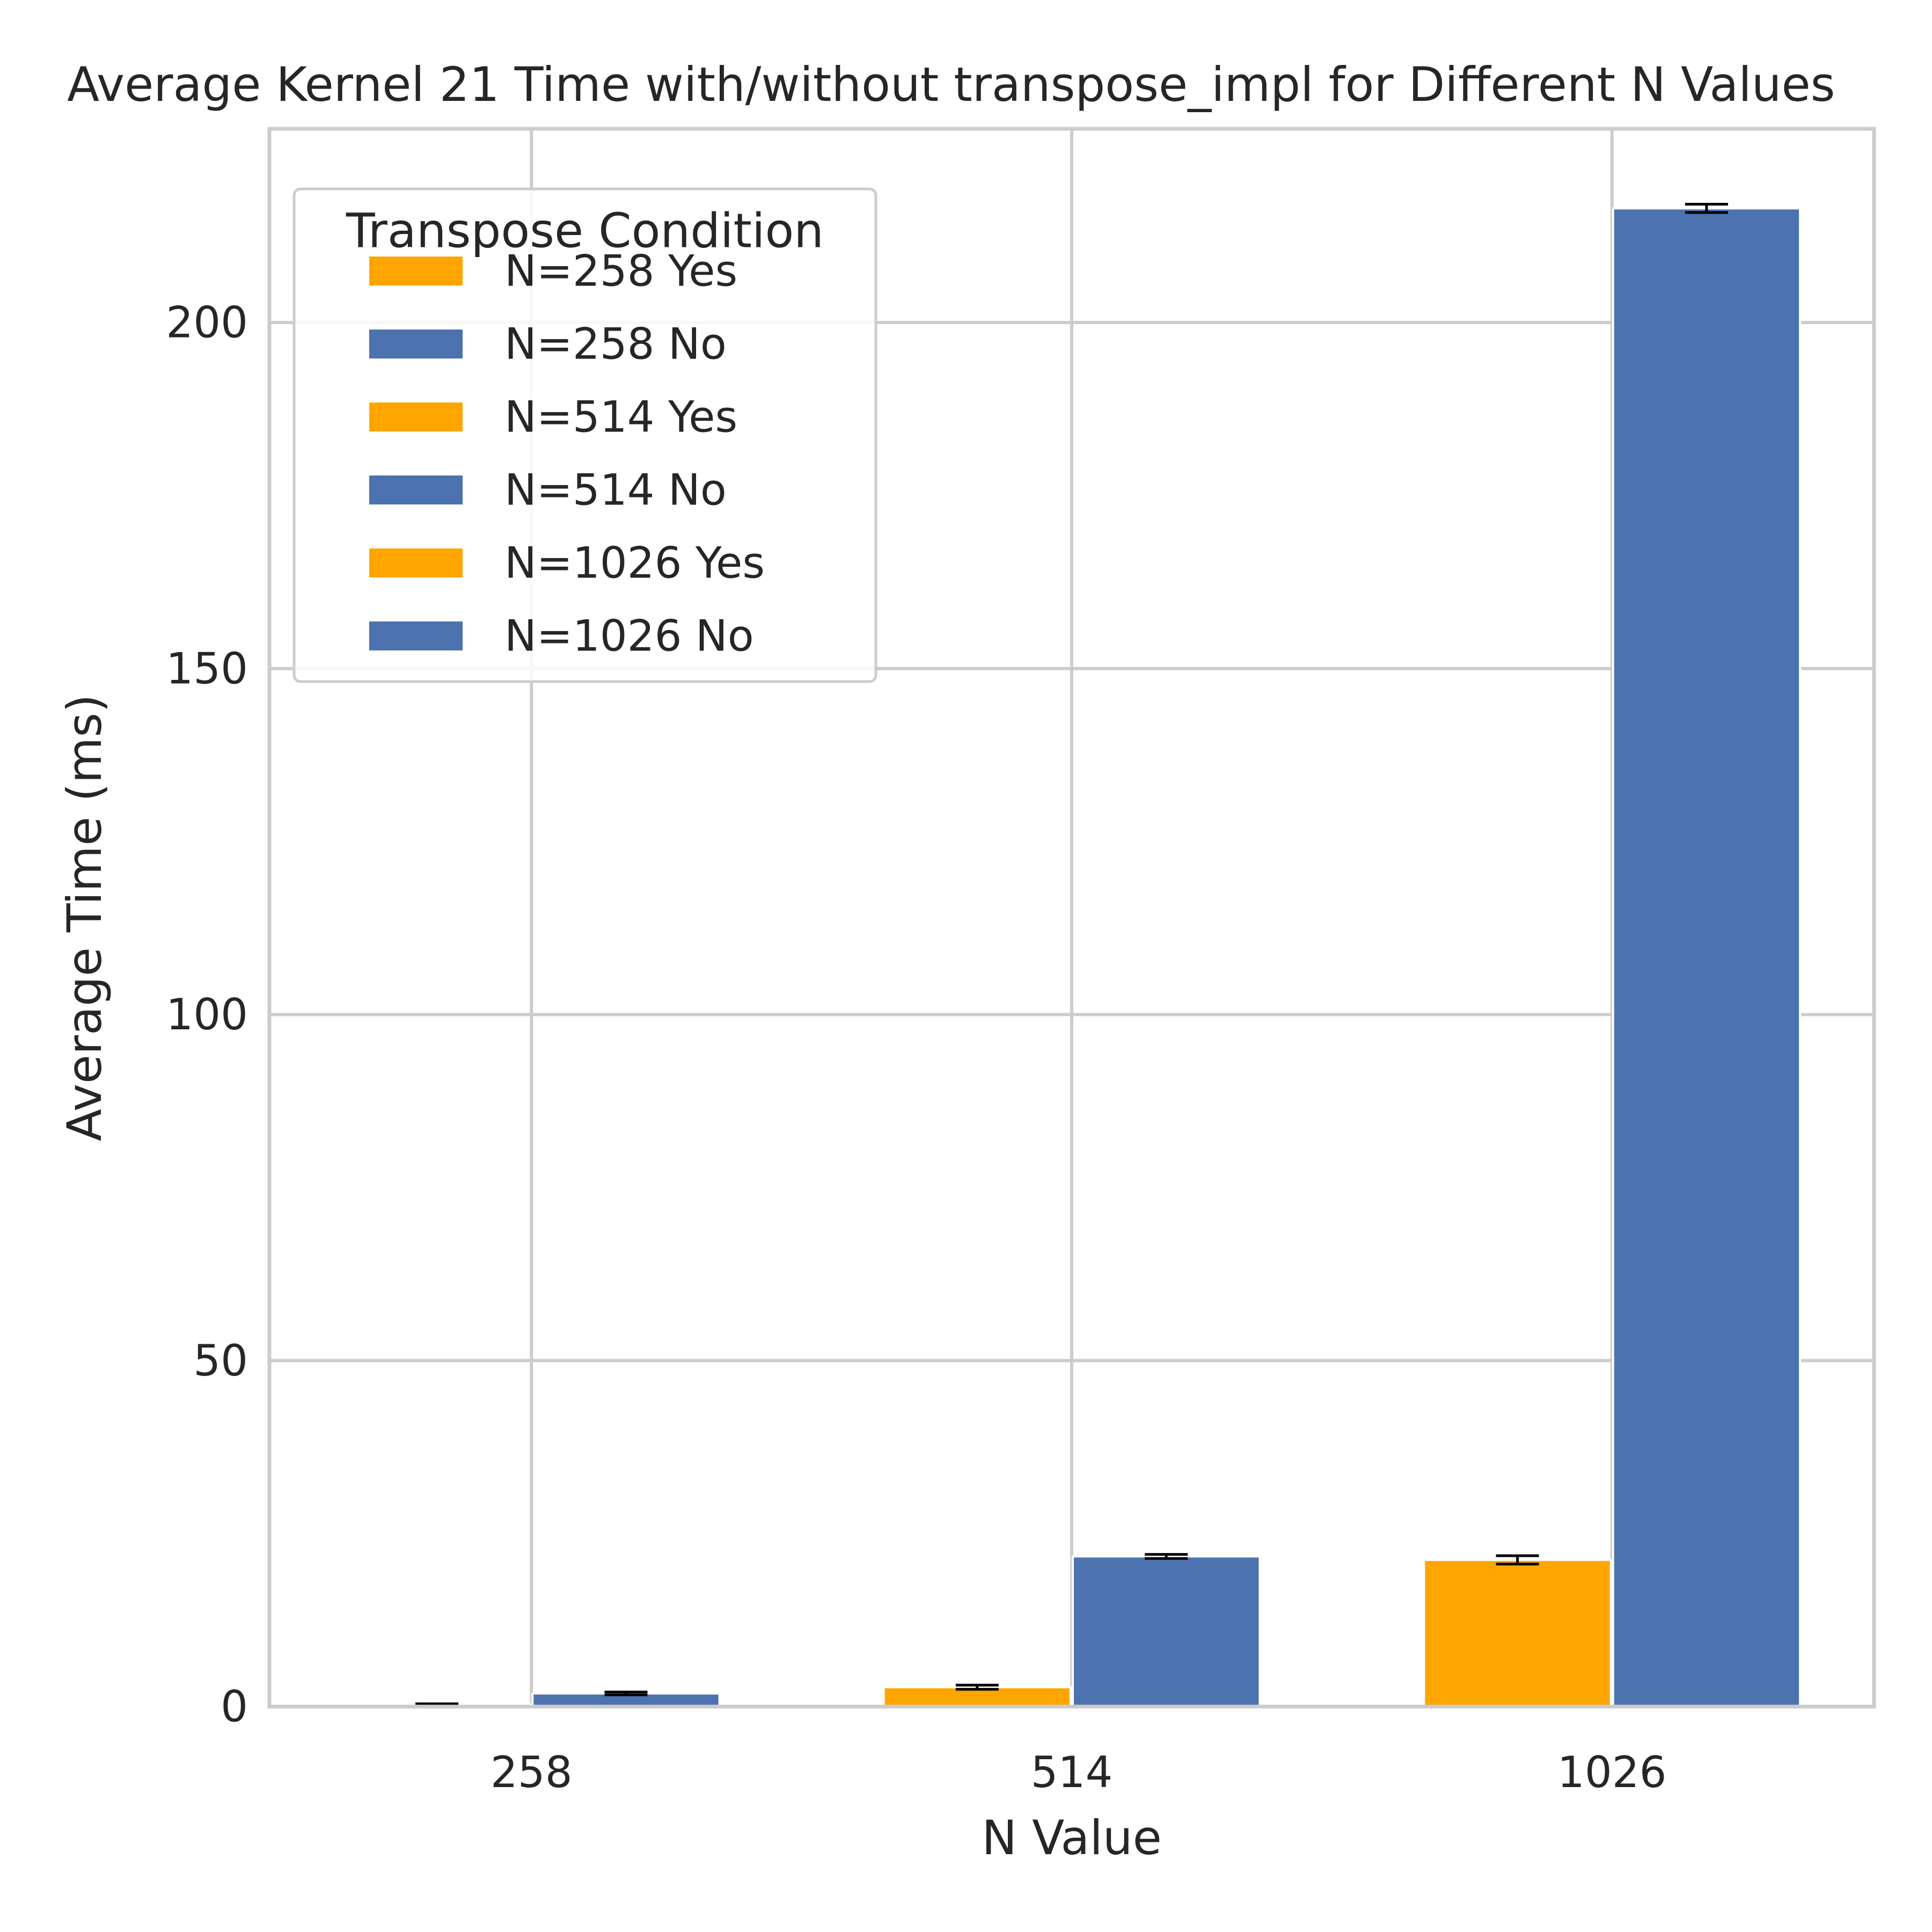  What do you see at coordinates (1071, 1837) in the screenshot?
I see `x-axis-label: N Value` at bounding box center [1071, 1837].